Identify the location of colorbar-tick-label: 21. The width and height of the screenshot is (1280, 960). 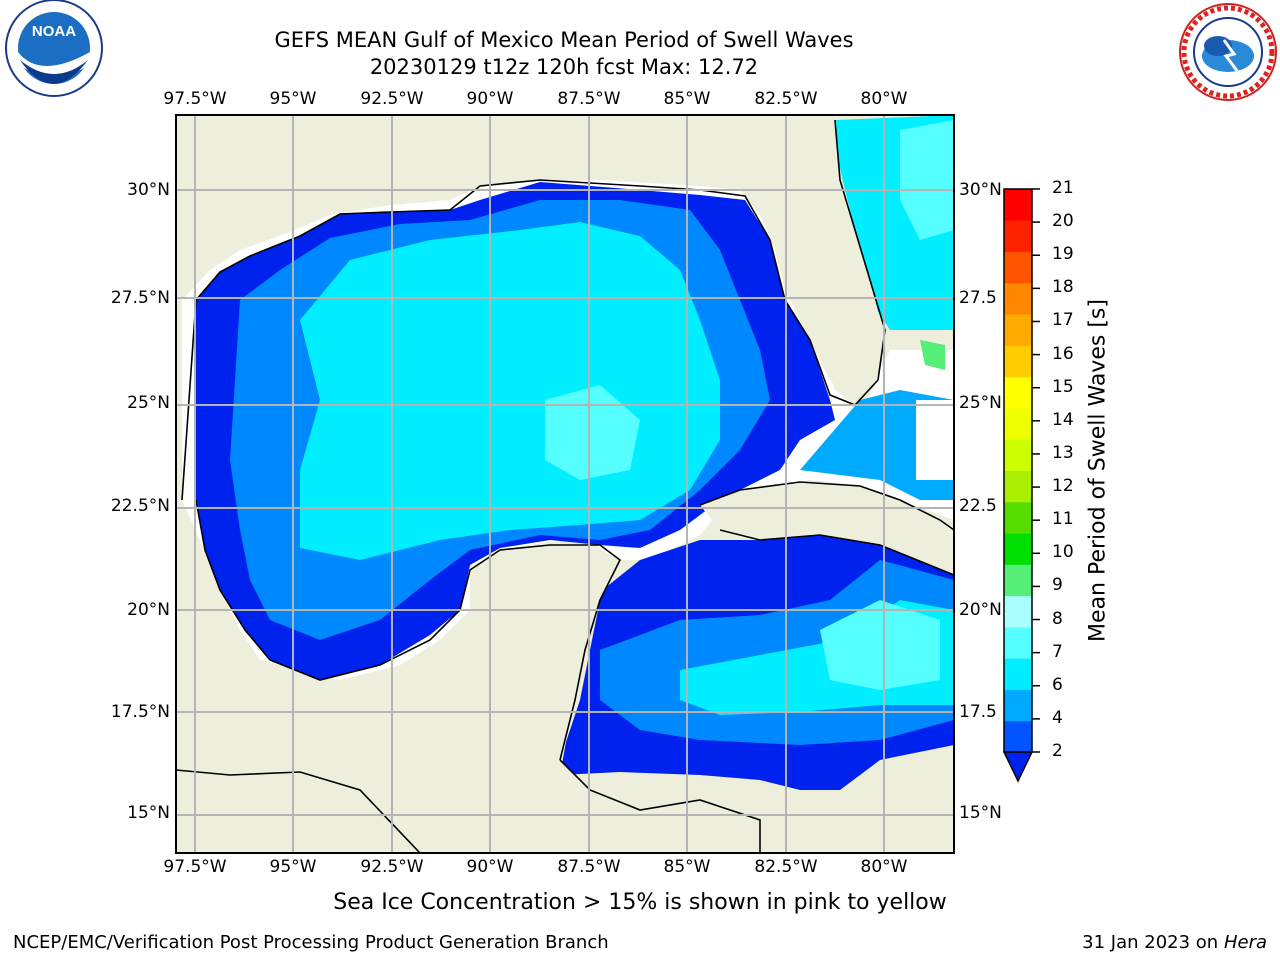
(1063, 188).